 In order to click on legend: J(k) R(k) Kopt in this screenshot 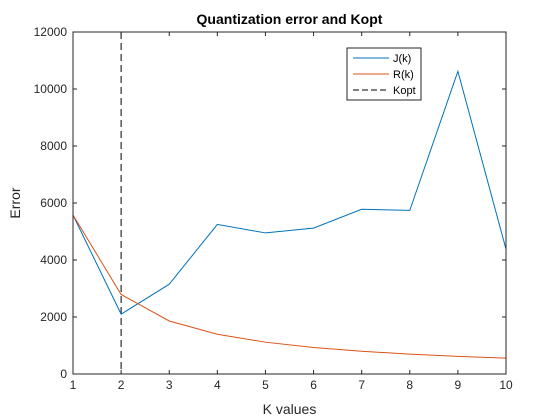, I will do `click(384, 74)`.